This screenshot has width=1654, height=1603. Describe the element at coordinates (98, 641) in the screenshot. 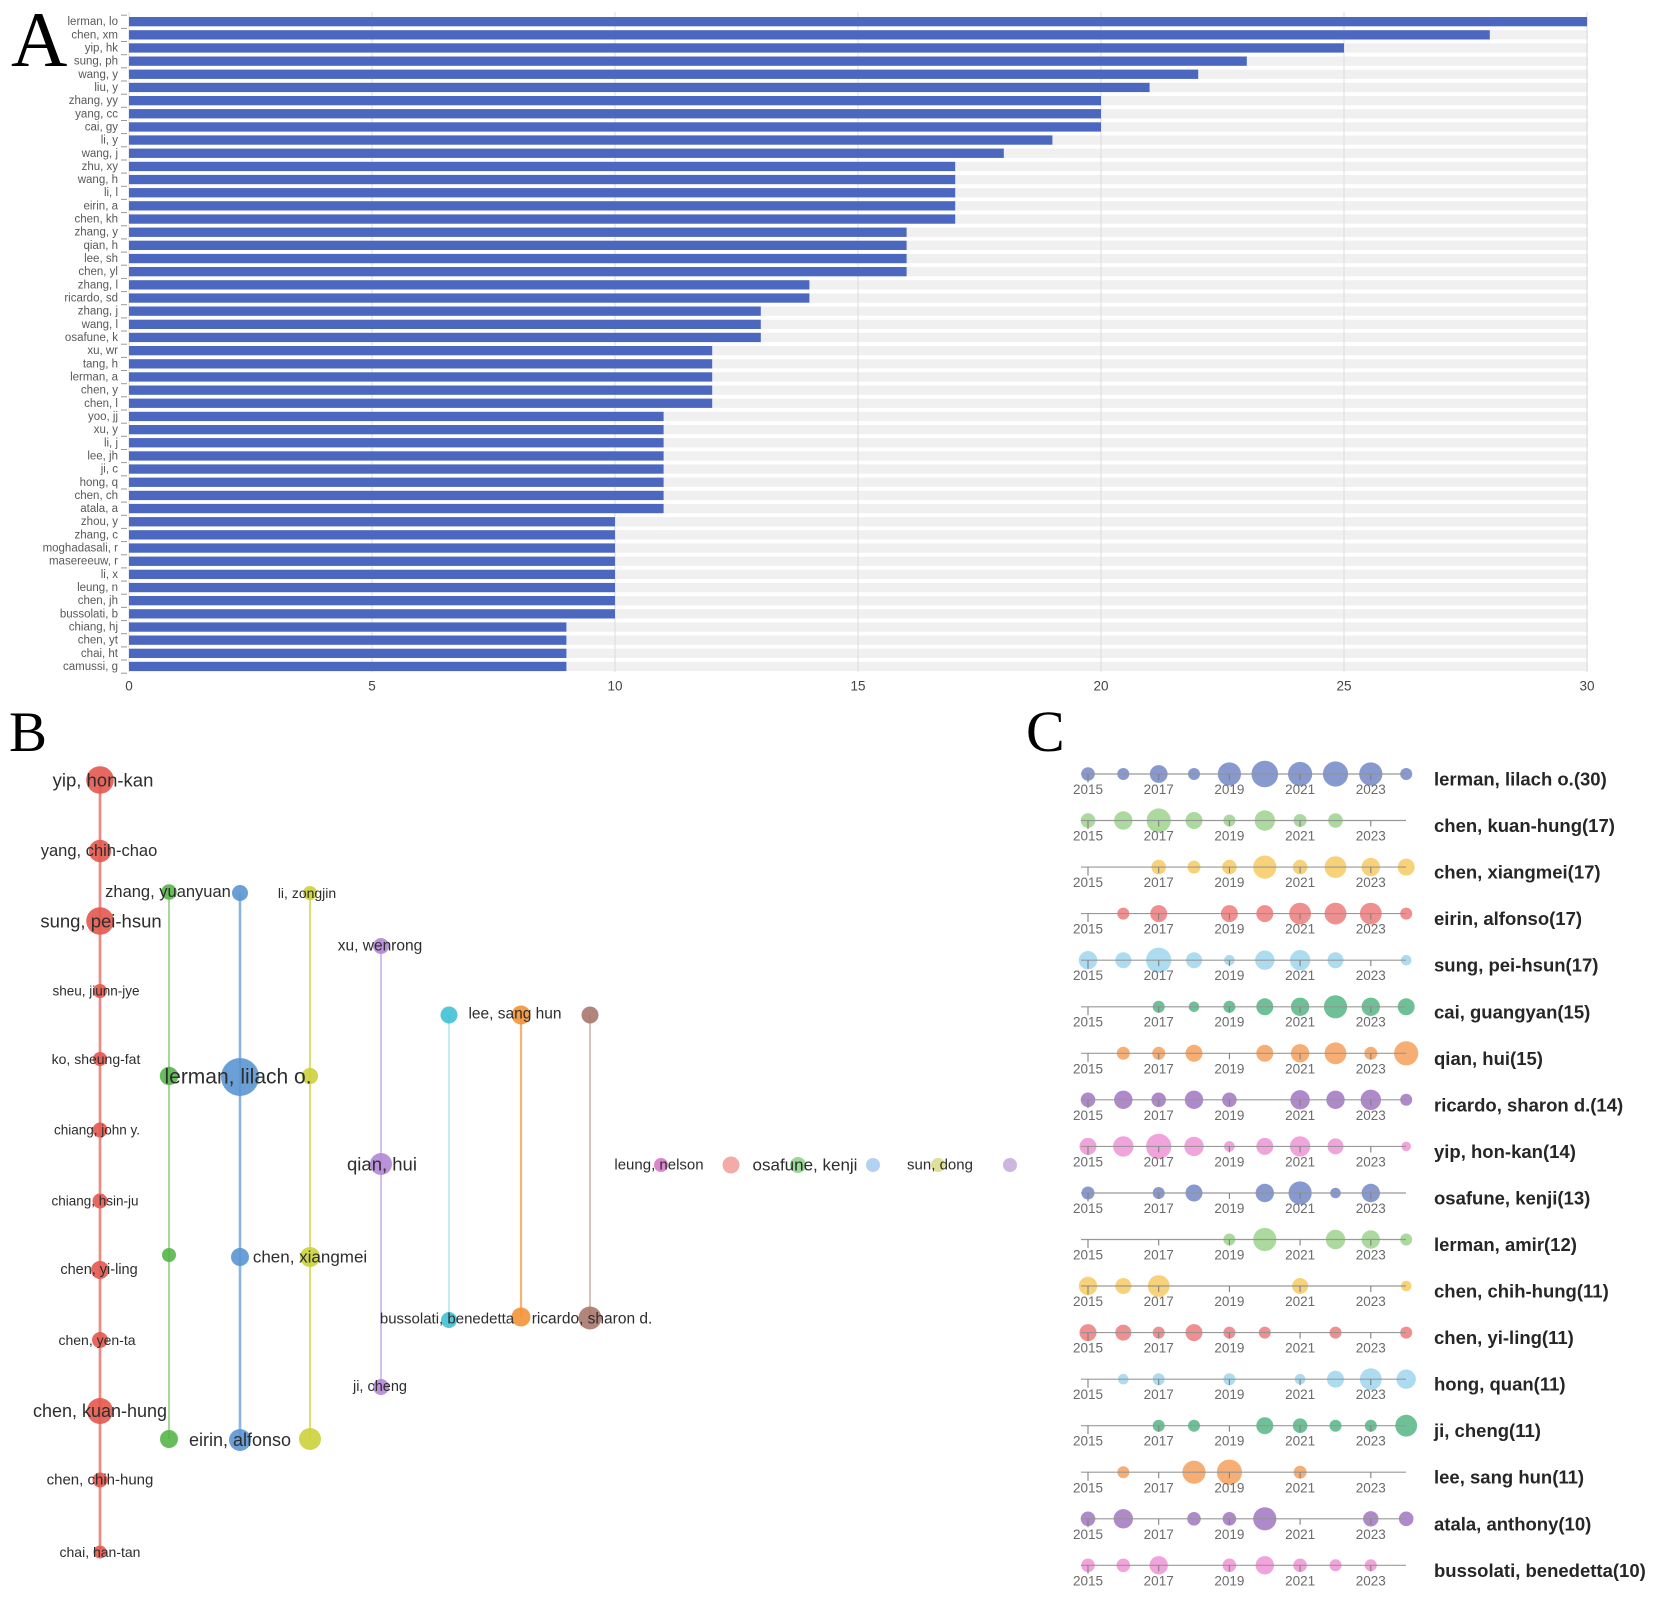

I see `svg-text: chen, yt` at that location.